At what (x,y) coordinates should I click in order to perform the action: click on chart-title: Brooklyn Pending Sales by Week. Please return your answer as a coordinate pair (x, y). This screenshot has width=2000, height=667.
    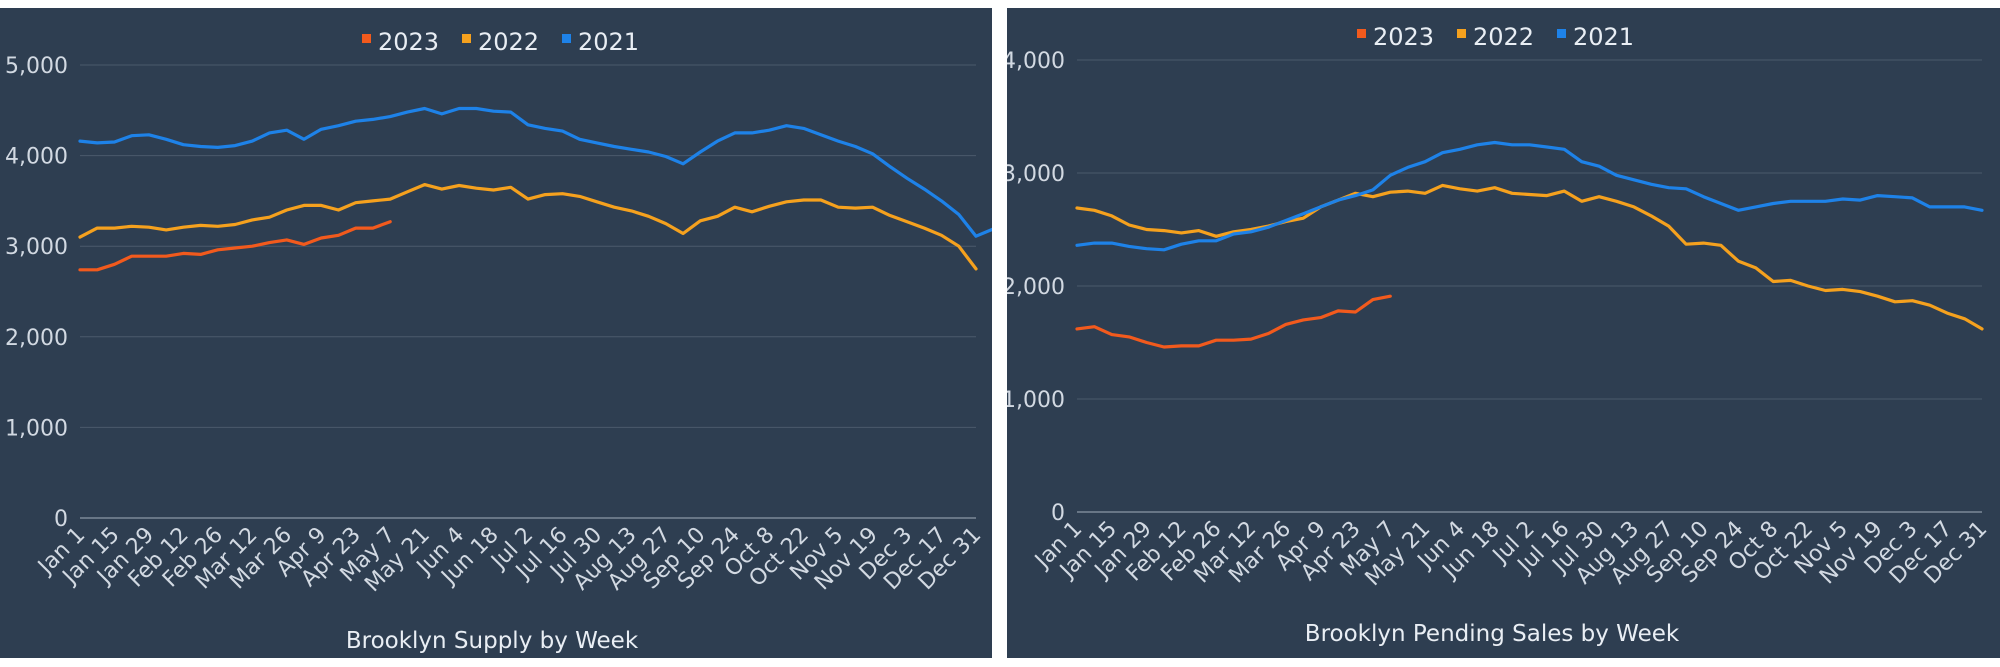
    Looking at the image, I should click on (1492, 634).